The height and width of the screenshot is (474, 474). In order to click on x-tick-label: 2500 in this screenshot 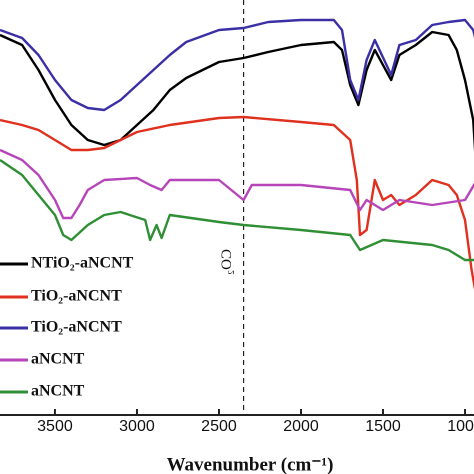, I will do `click(219, 426)`.